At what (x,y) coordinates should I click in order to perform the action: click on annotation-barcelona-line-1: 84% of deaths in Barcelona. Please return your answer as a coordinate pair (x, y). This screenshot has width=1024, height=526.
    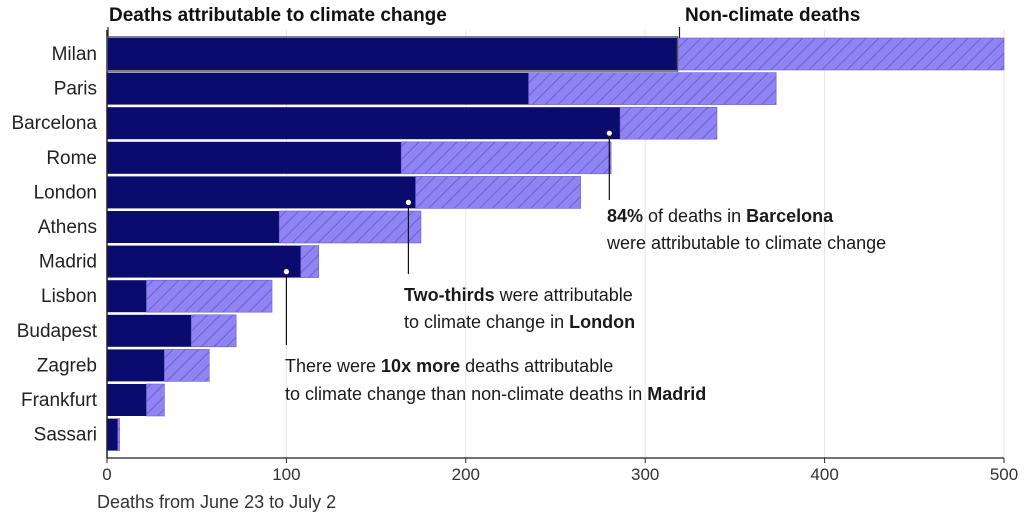
    Looking at the image, I should click on (720, 216).